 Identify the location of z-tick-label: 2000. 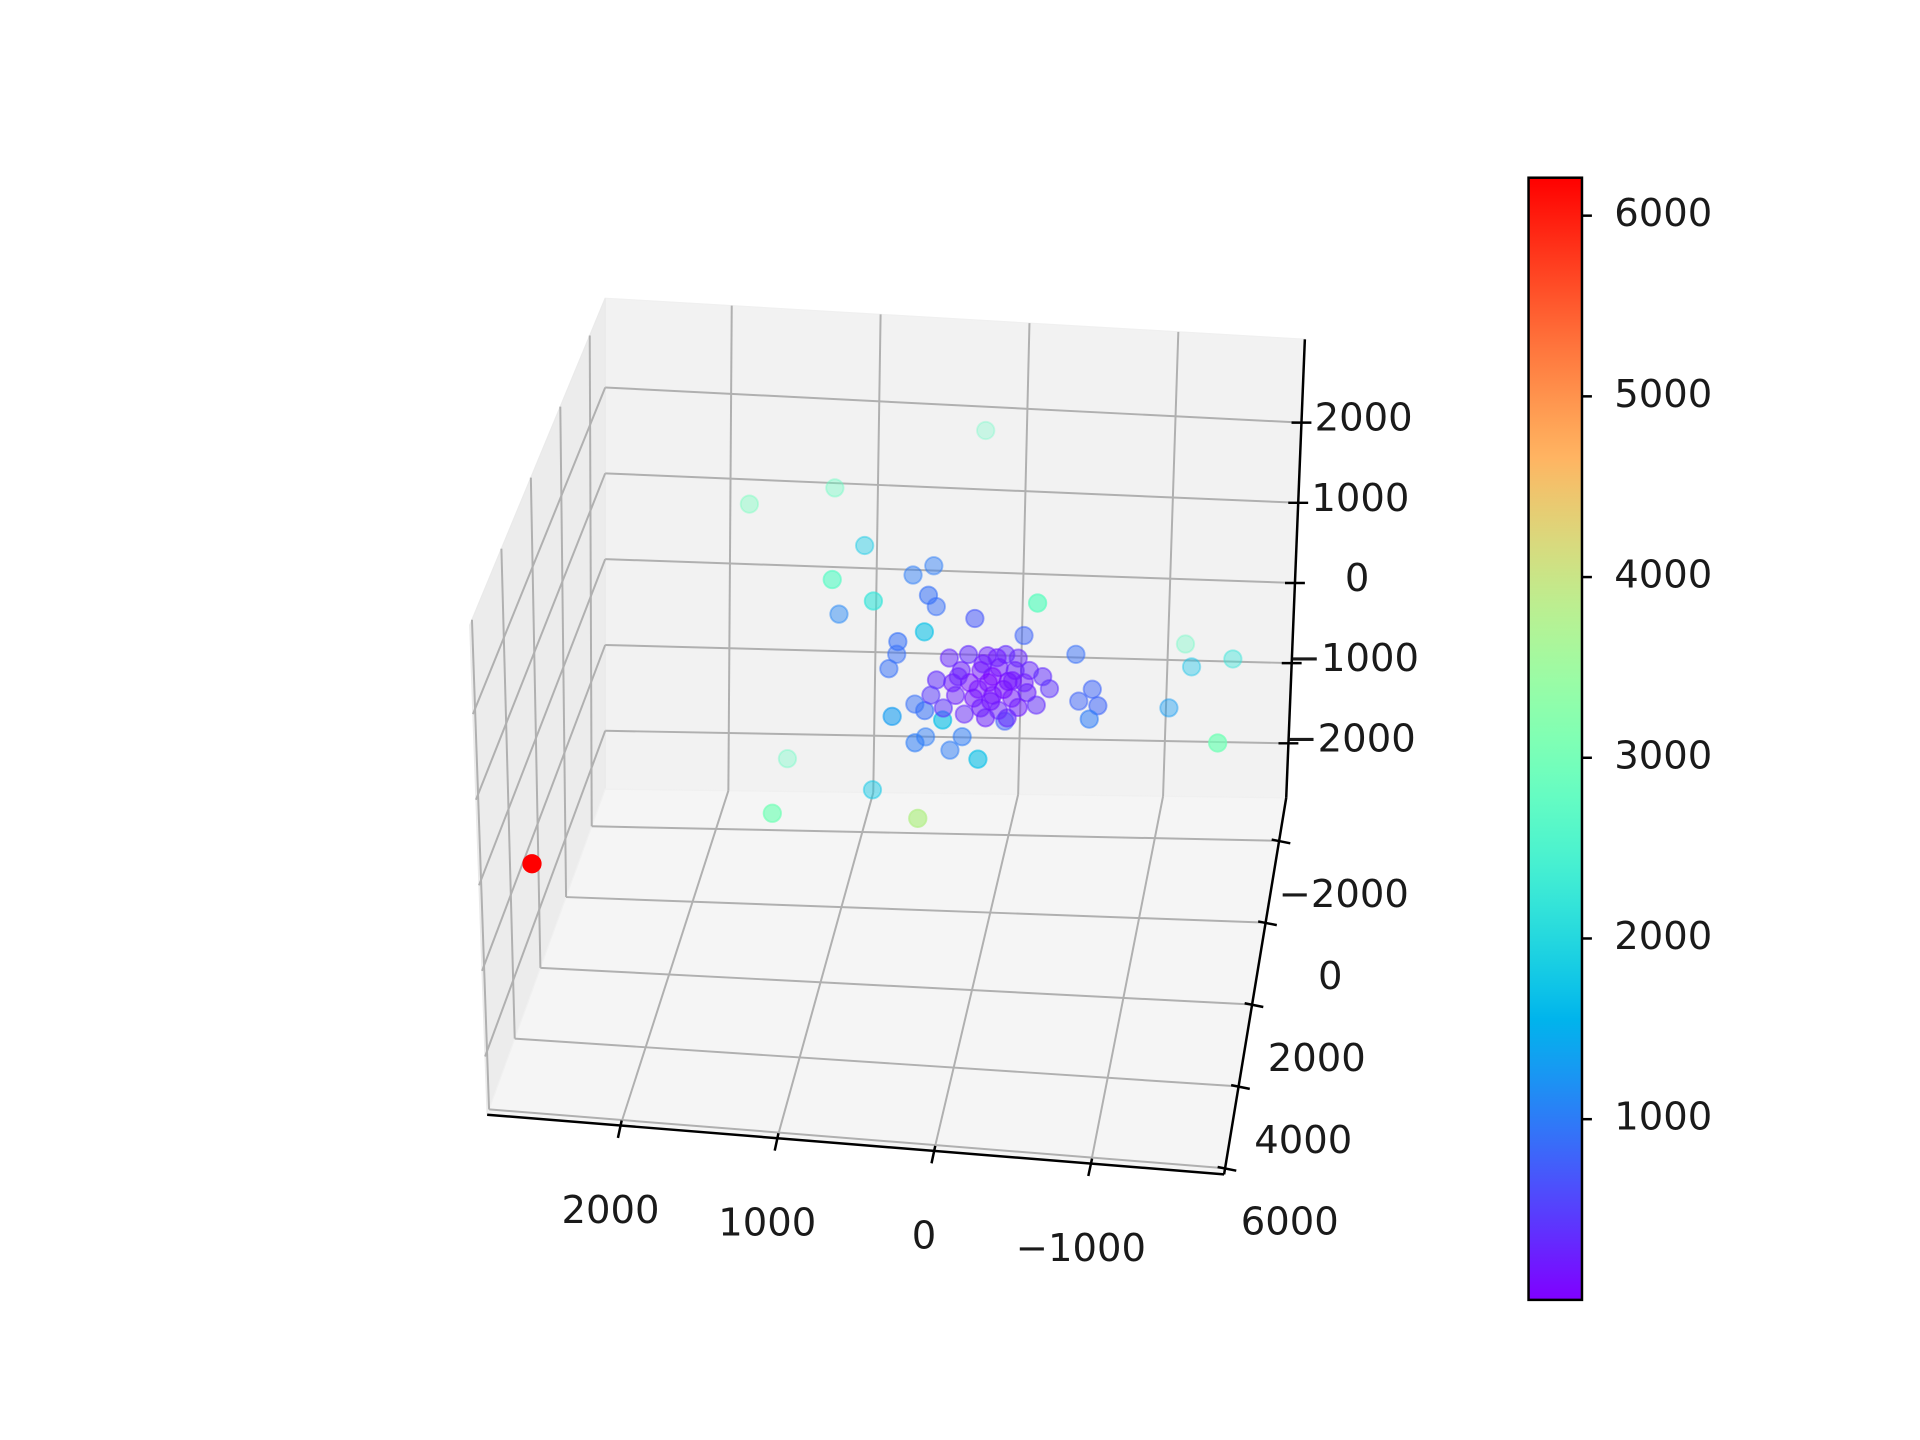
(1364, 418).